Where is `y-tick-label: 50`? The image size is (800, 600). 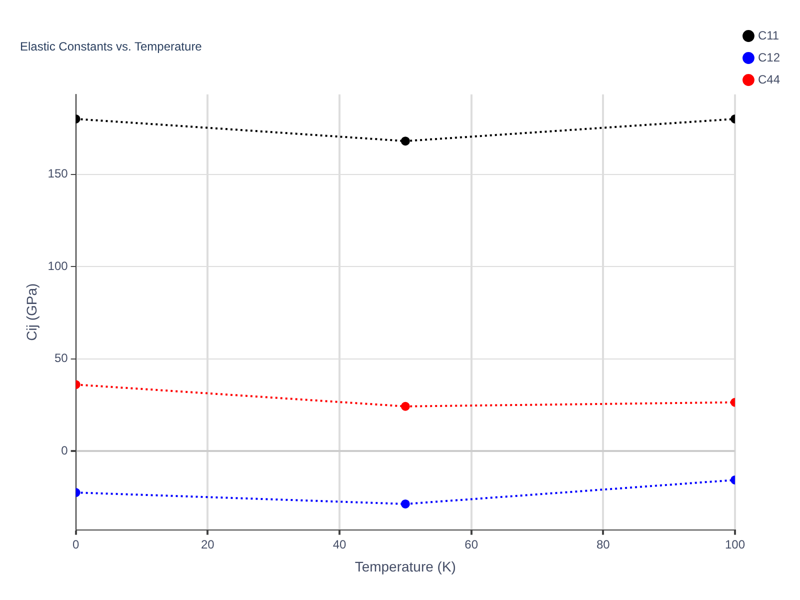 y-tick-label: 50 is located at coordinates (61, 358).